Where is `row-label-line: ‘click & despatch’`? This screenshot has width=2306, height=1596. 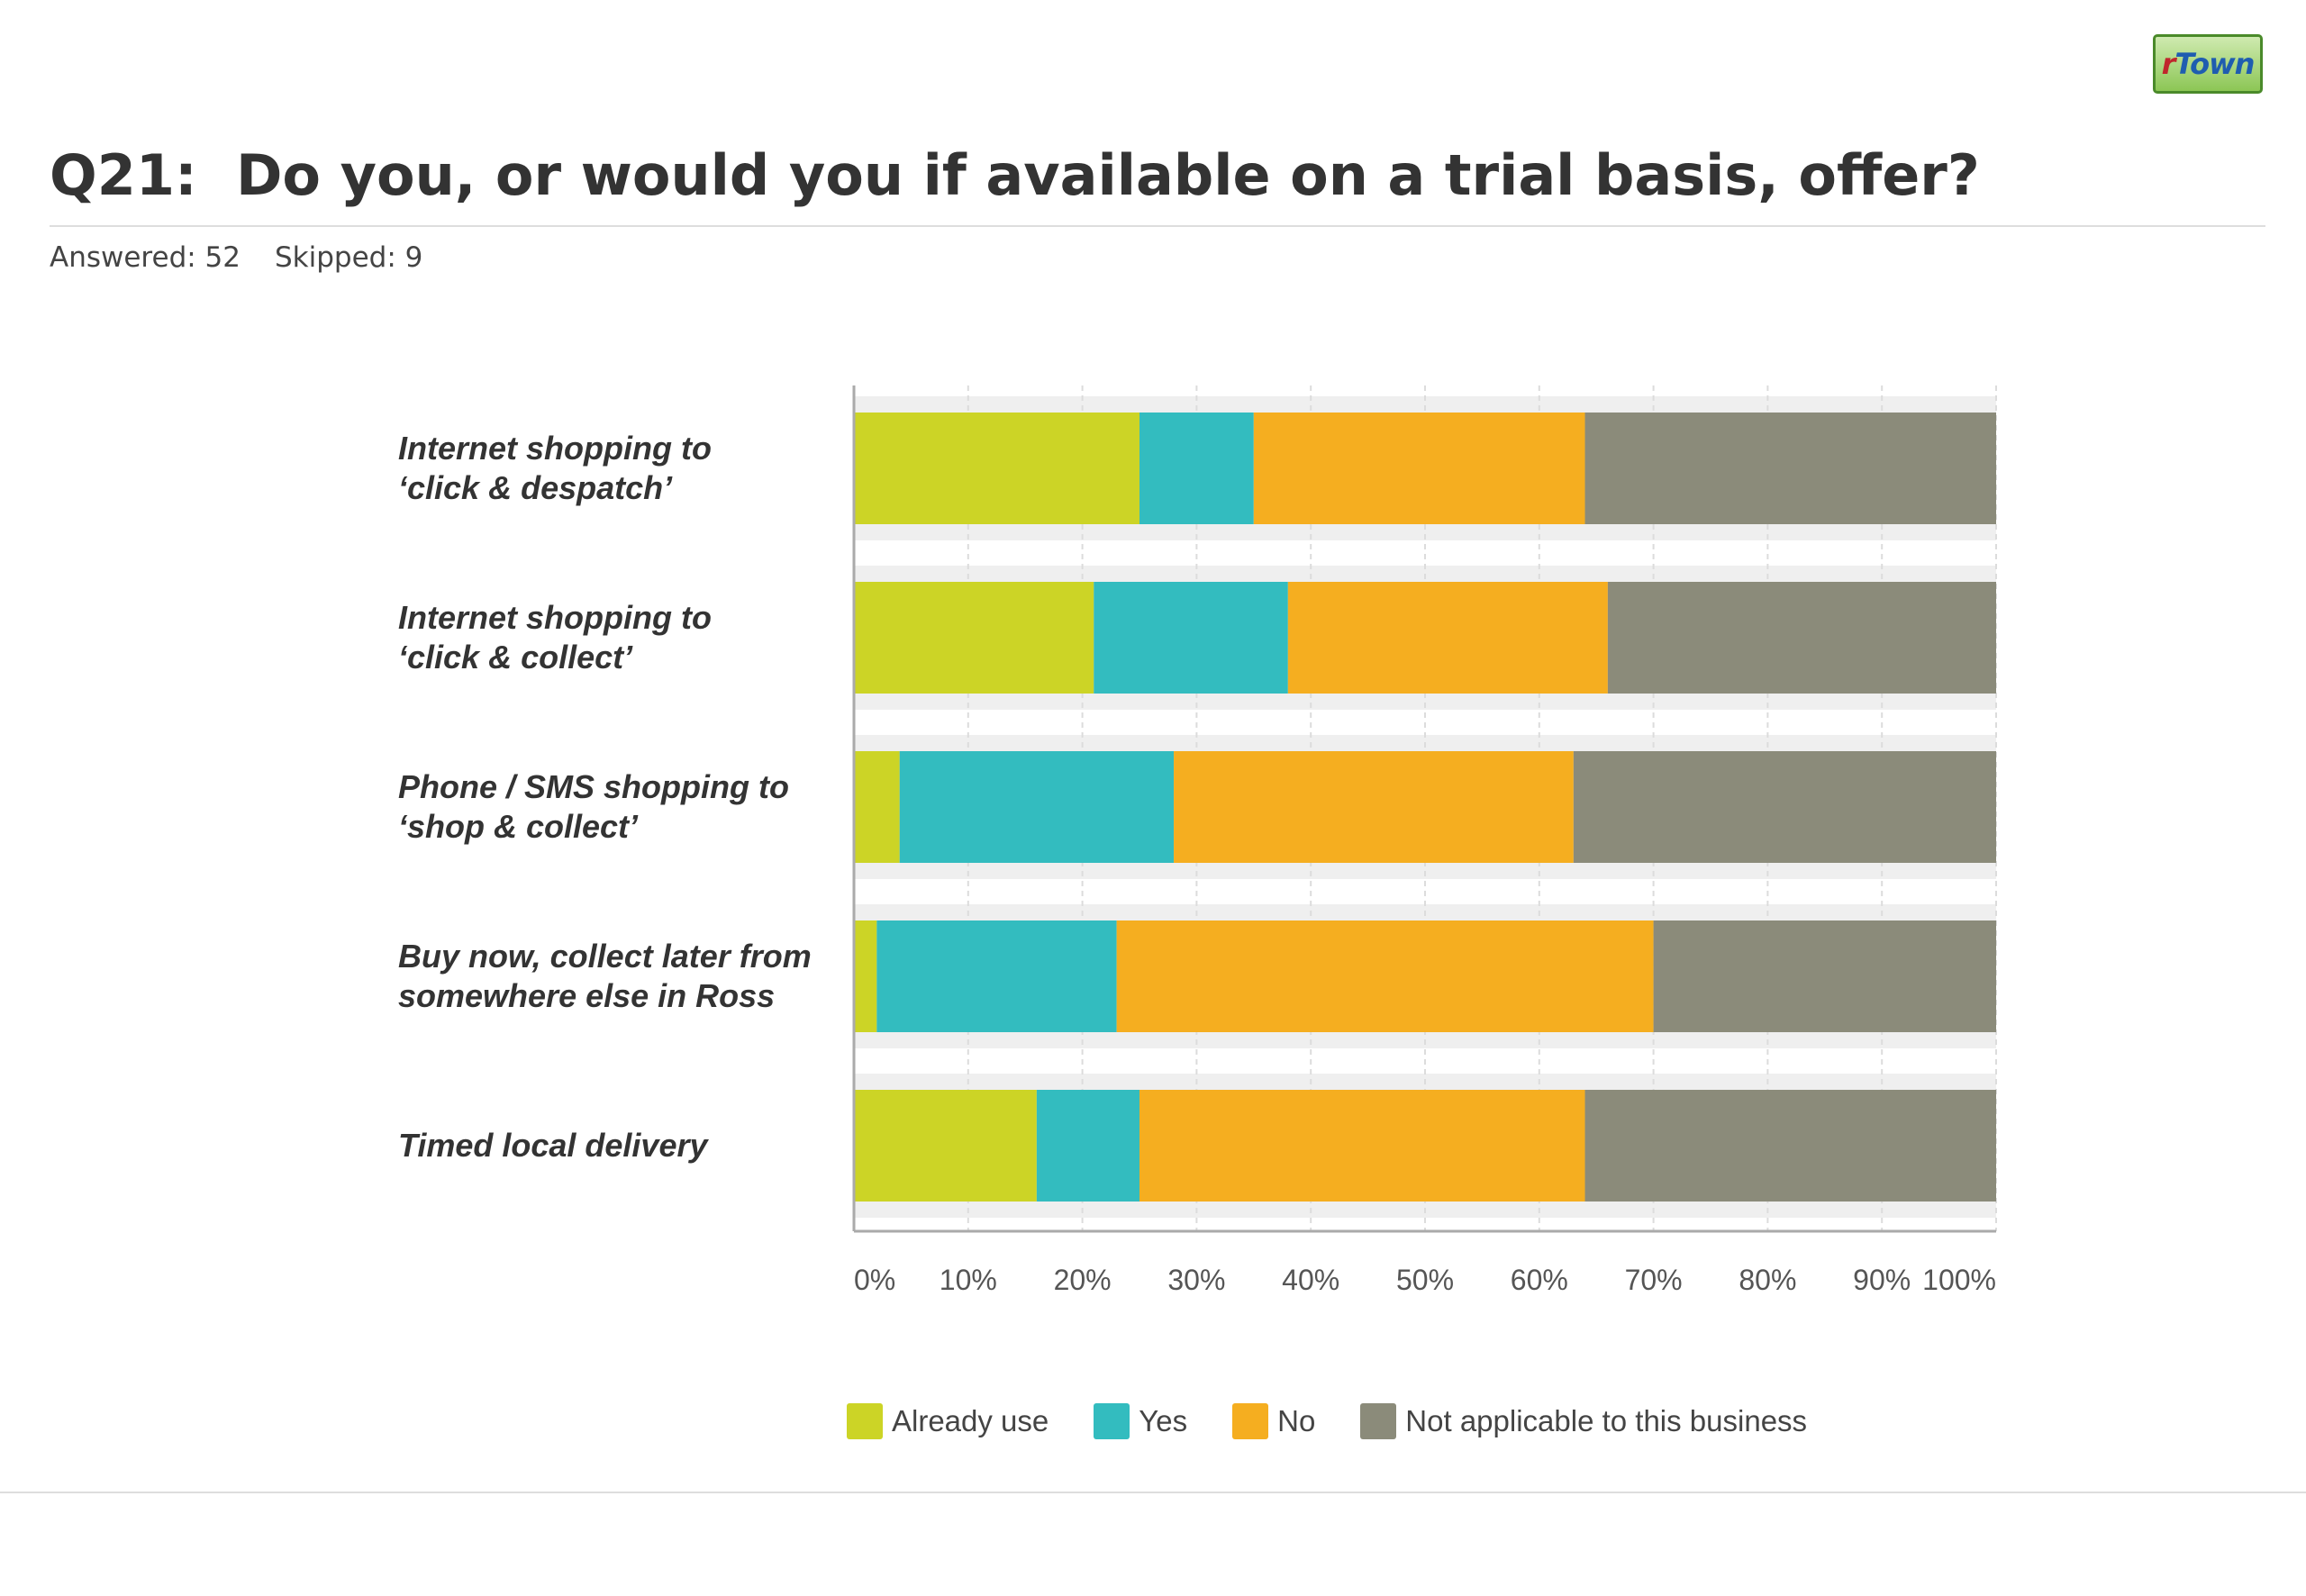 row-label-line: ‘click & despatch’ is located at coordinates (535, 487).